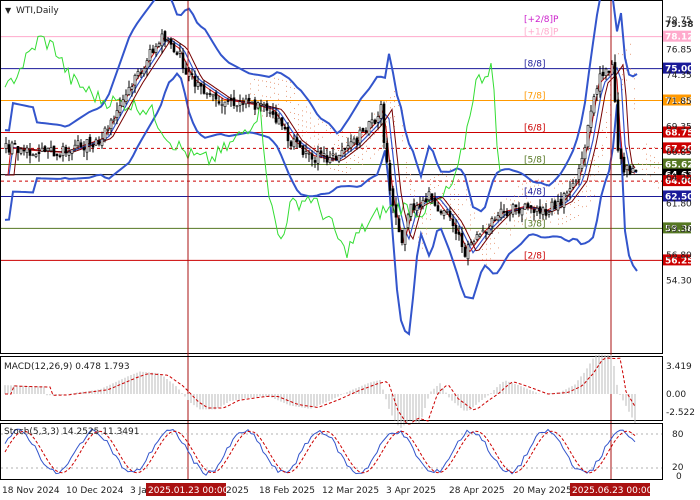  I want to click on stoch-pane: Stoch(5,3,3) 14.2525 11.3491 80 20 0, so click(342, 453).